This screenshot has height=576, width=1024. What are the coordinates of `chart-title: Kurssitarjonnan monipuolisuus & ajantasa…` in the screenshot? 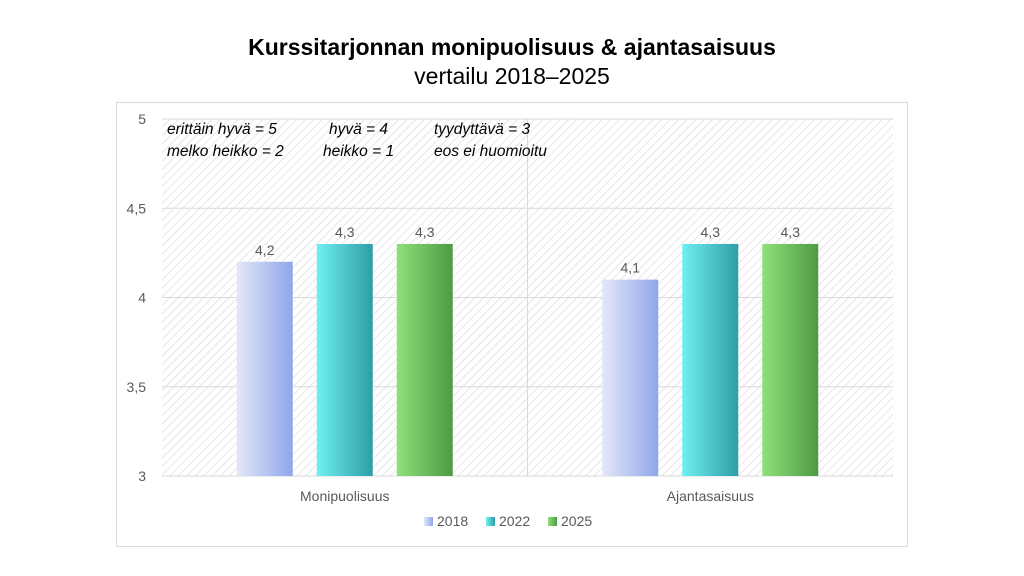 It's located at (512, 47).